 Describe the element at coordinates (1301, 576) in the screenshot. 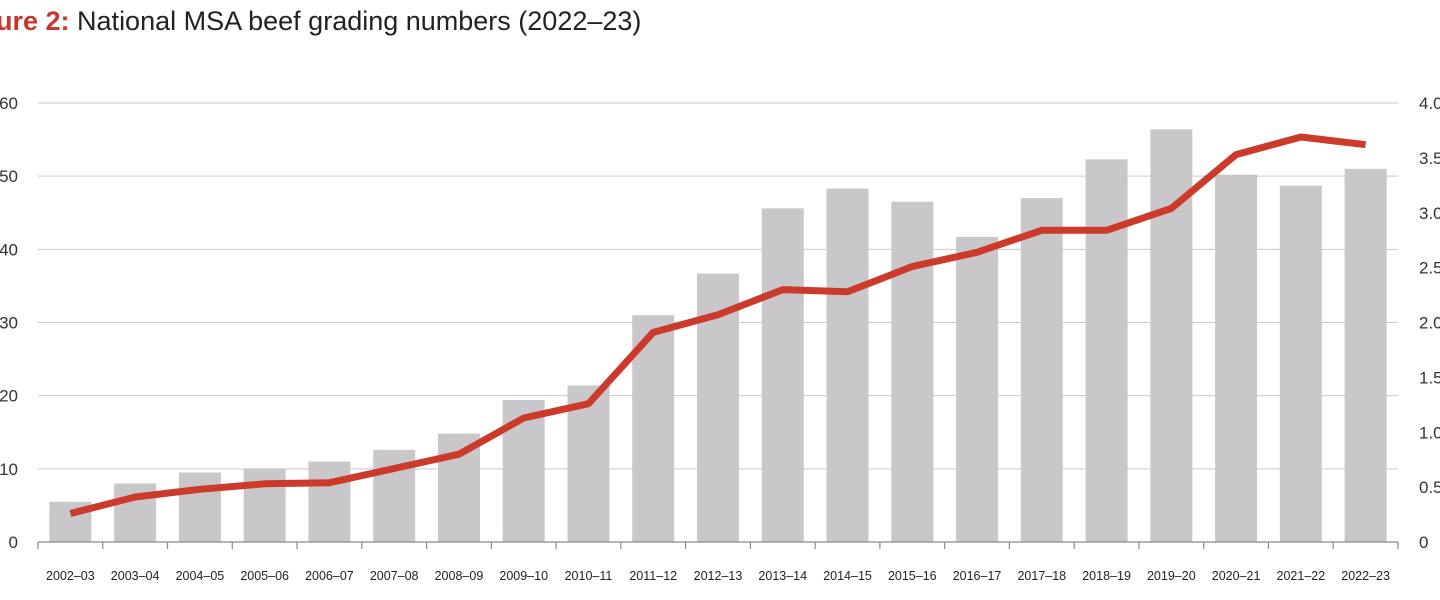

I see `x-tick-label: 2021–22` at that location.